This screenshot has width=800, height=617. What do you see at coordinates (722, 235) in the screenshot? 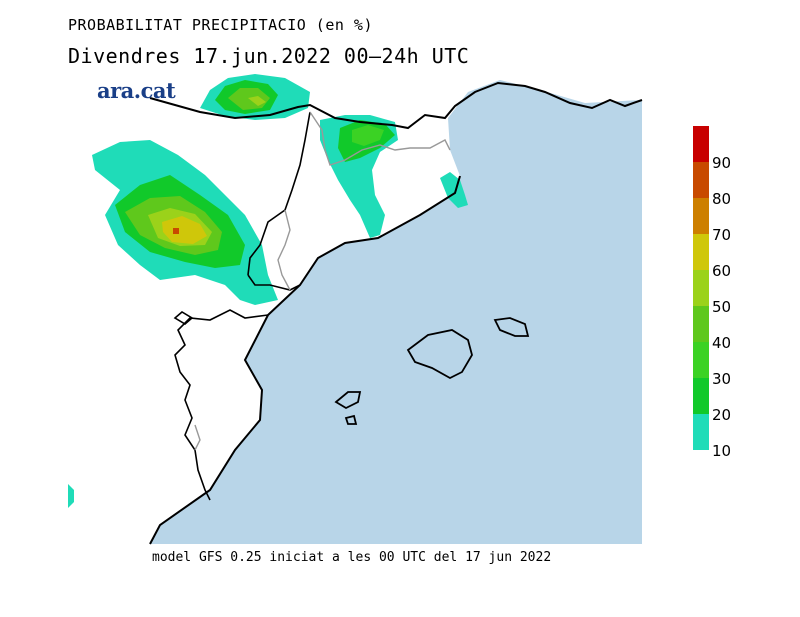
I see `legend-label: 70` at bounding box center [722, 235].